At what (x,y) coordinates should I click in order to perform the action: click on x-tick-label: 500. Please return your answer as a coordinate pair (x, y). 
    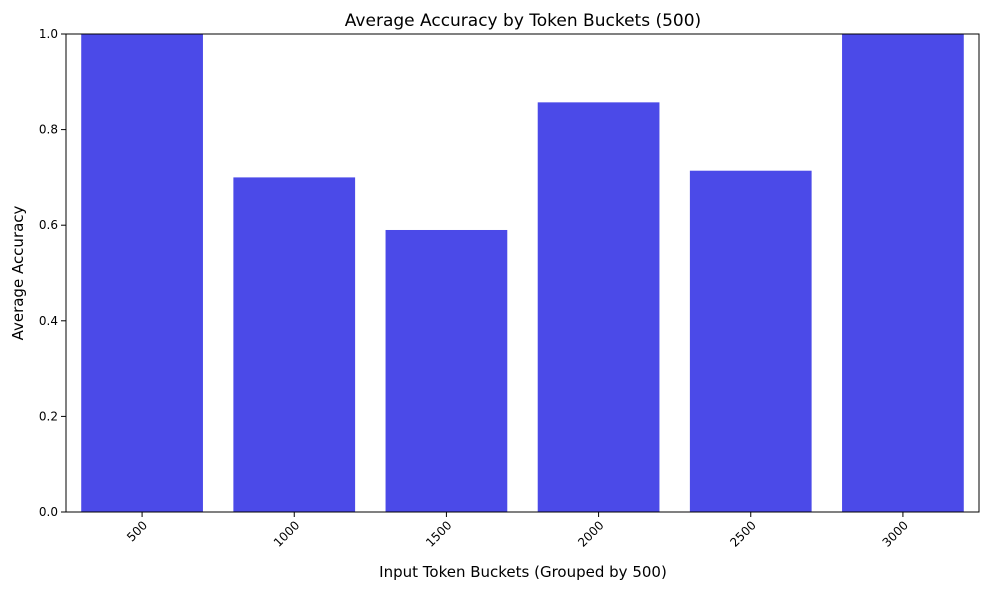
    Looking at the image, I should click on (137, 531).